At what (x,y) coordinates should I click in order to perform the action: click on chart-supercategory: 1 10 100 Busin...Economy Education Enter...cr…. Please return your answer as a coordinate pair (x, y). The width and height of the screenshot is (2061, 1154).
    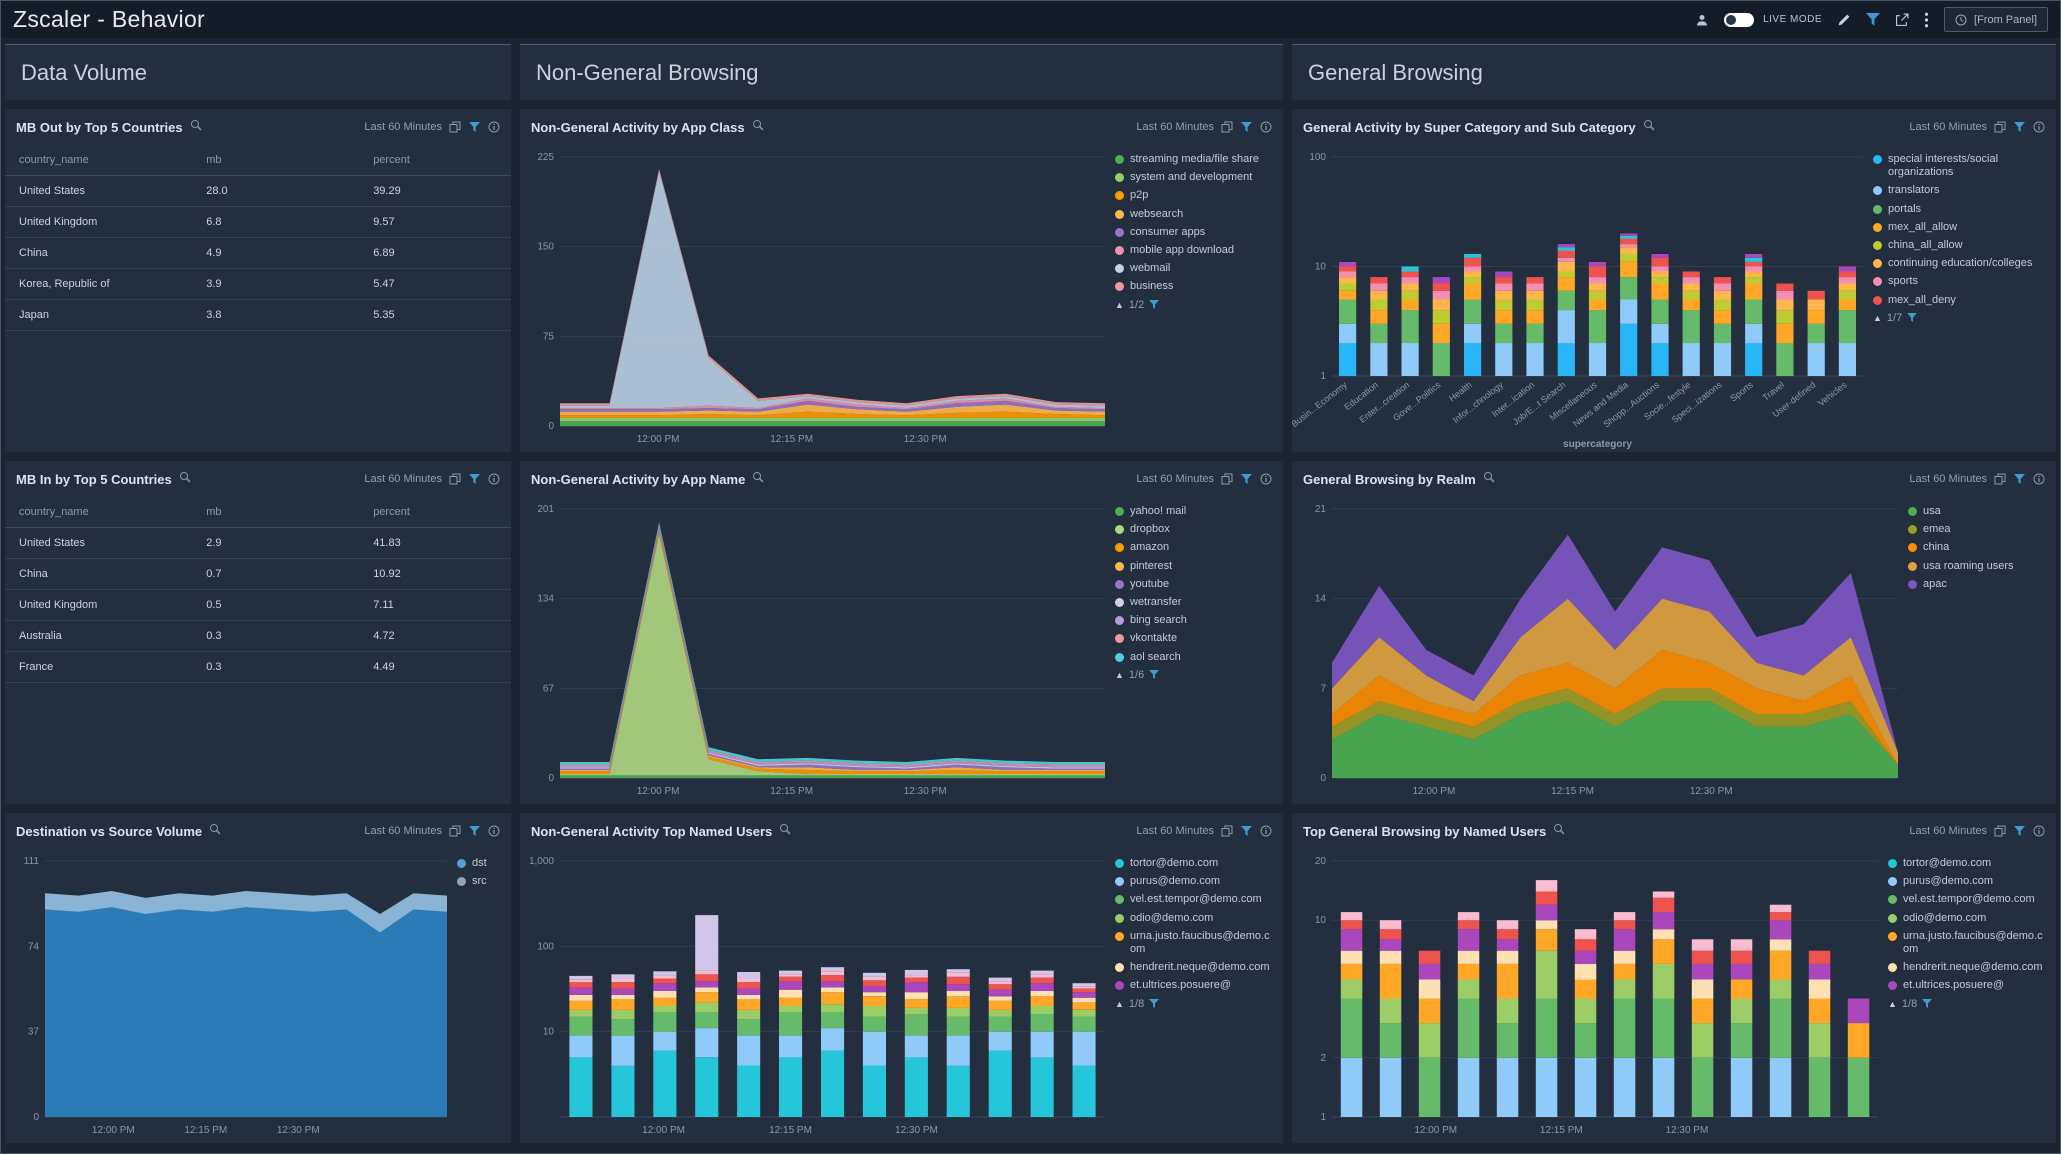
    Looking at the image, I should click on (1580, 298).